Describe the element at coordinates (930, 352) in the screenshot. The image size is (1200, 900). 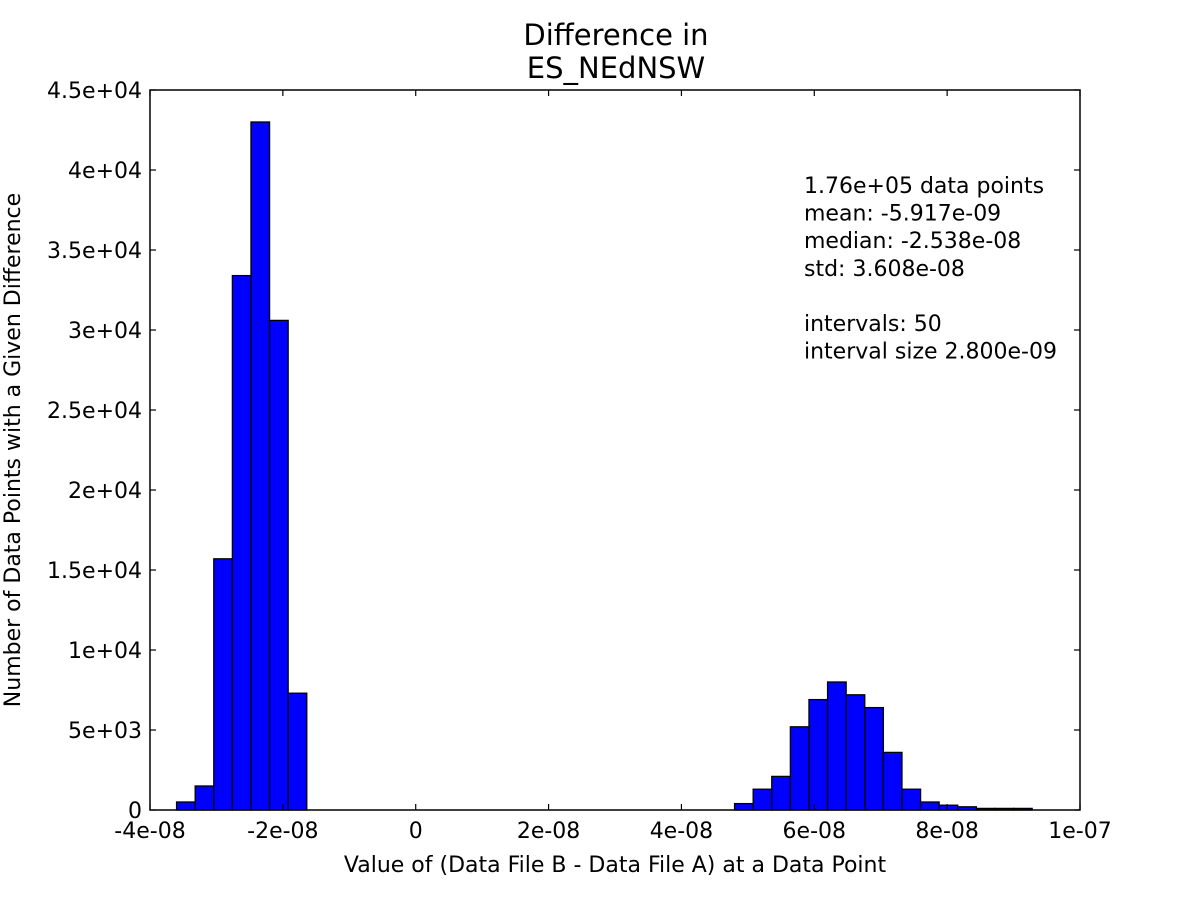
I see `stats-line: interval size 2.800e-09` at that location.